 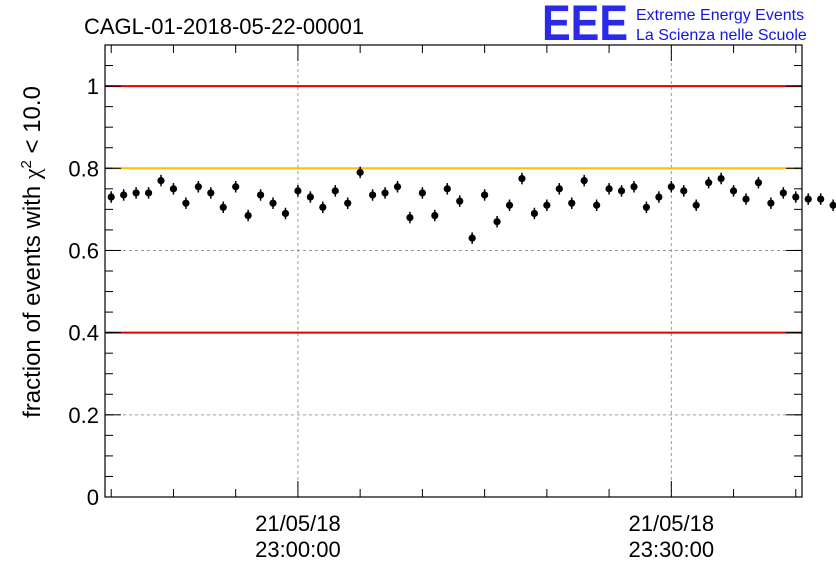 What do you see at coordinates (224, 26) in the screenshot?
I see `run-id-title: CAGL-01-2018-05-22-00001` at bounding box center [224, 26].